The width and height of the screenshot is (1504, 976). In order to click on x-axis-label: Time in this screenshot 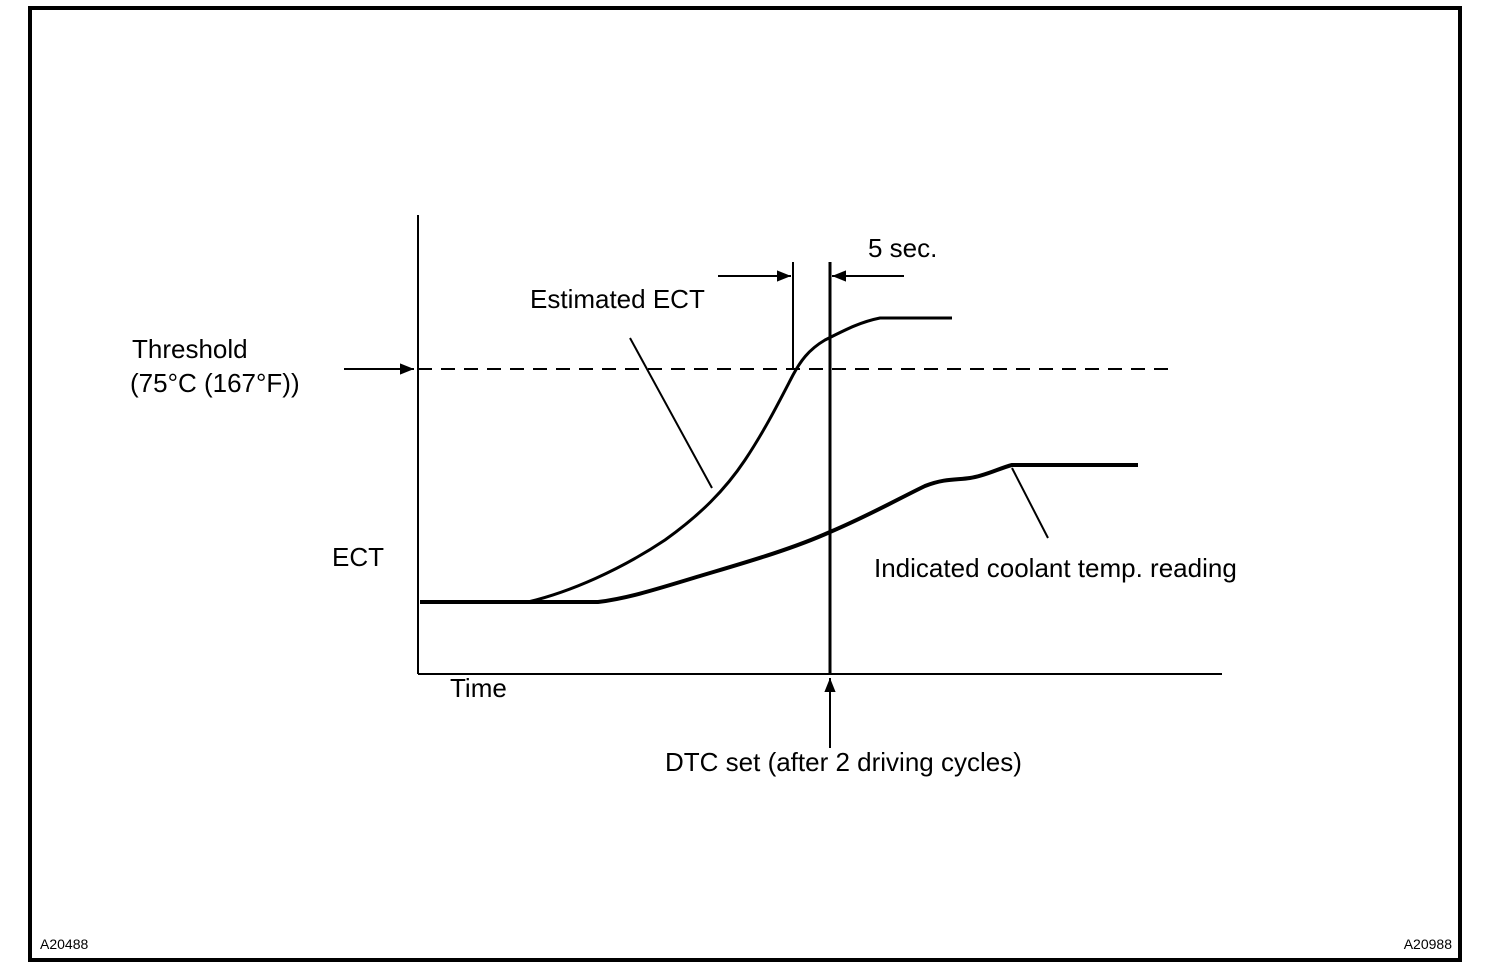, I will do `click(478, 688)`.